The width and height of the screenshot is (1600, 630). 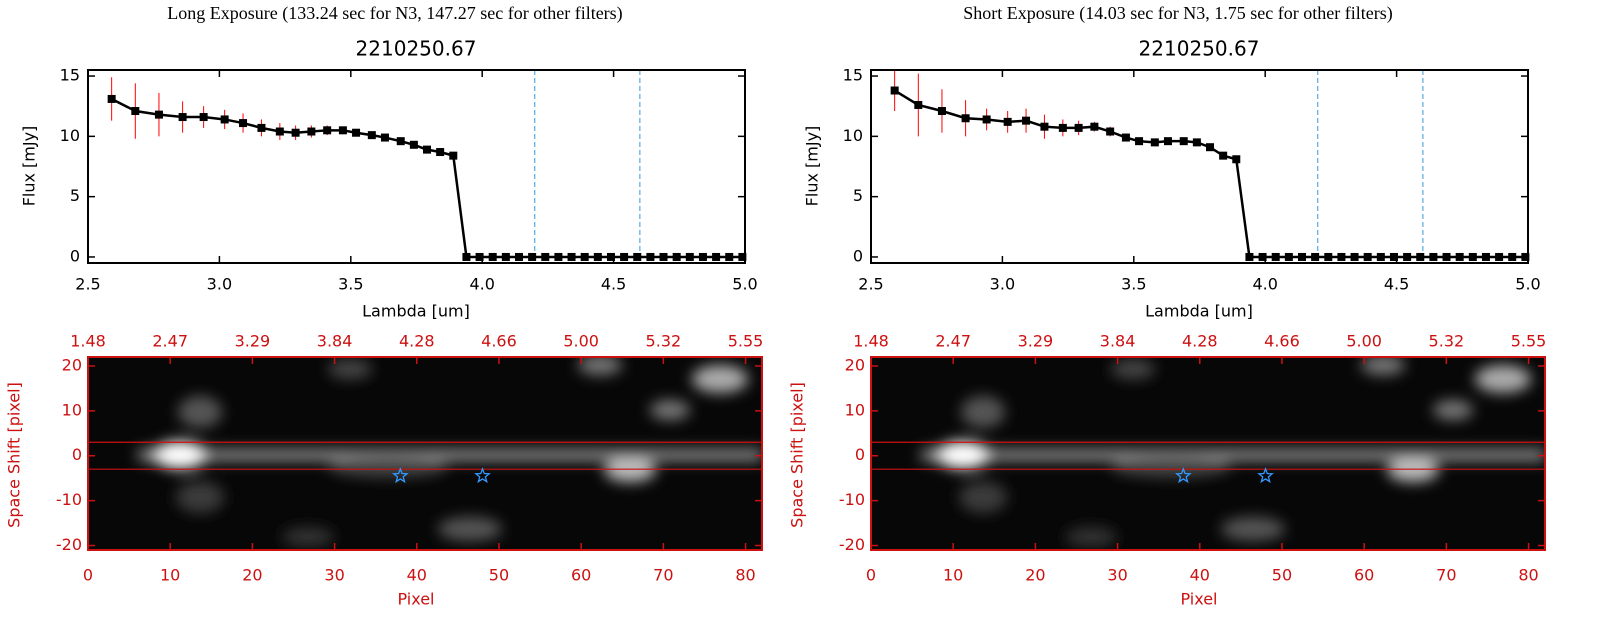 What do you see at coordinates (746, 341) in the screenshot?
I see `x2-tick-label: 5.55` at bounding box center [746, 341].